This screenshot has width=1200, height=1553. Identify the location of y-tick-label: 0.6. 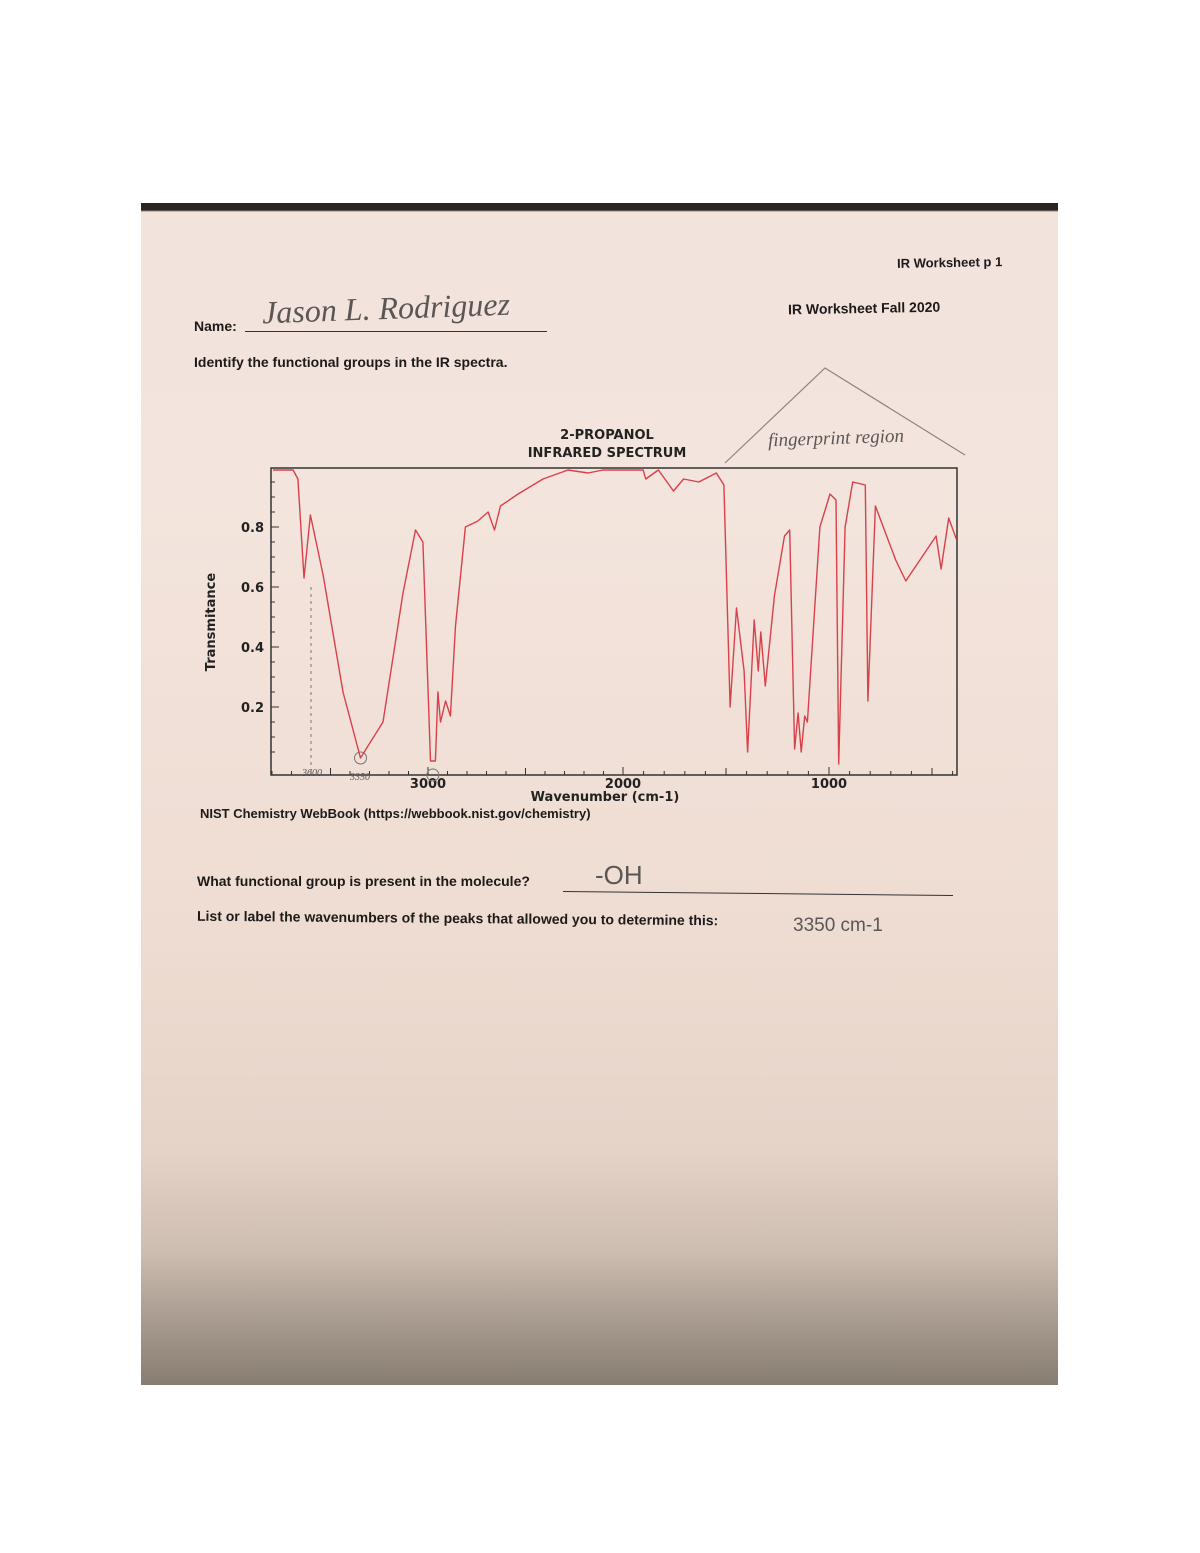
(252, 588).